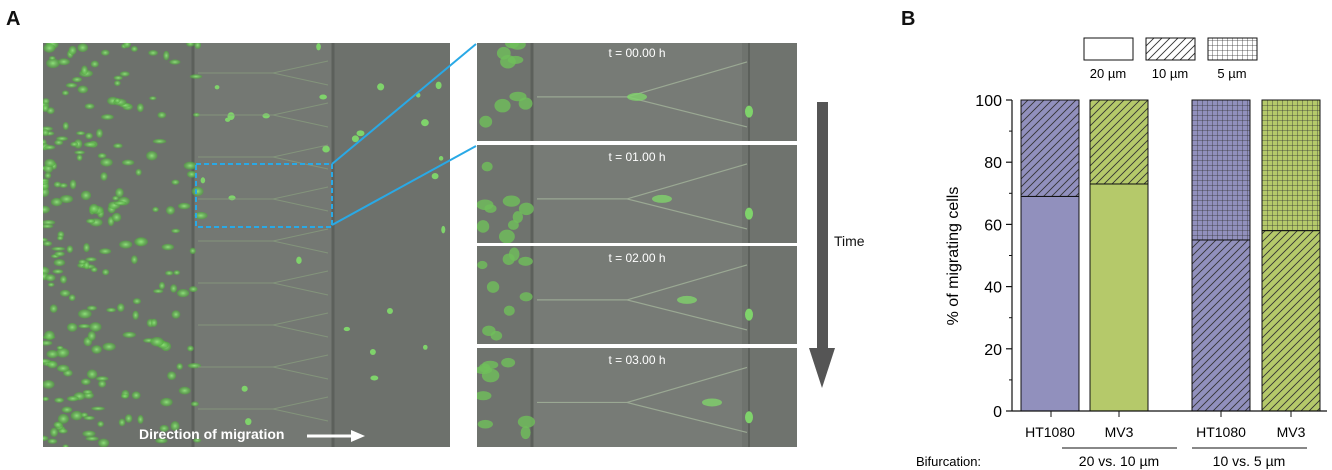  Describe the element at coordinates (997, 412) in the screenshot. I see `y-tick-label: 0` at that location.